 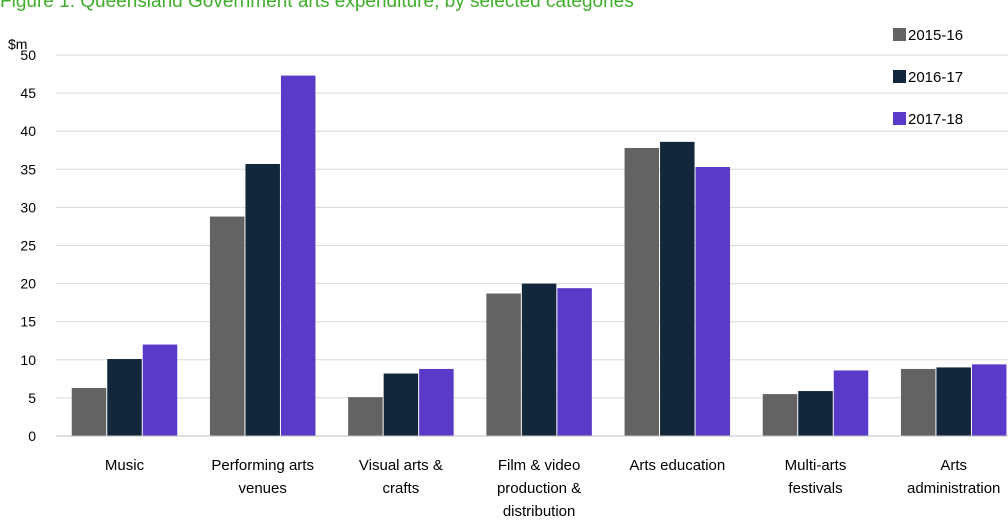 What do you see at coordinates (677, 465) in the screenshot?
I see `x-category-label: Arts education` at bounding box center [677, 465].